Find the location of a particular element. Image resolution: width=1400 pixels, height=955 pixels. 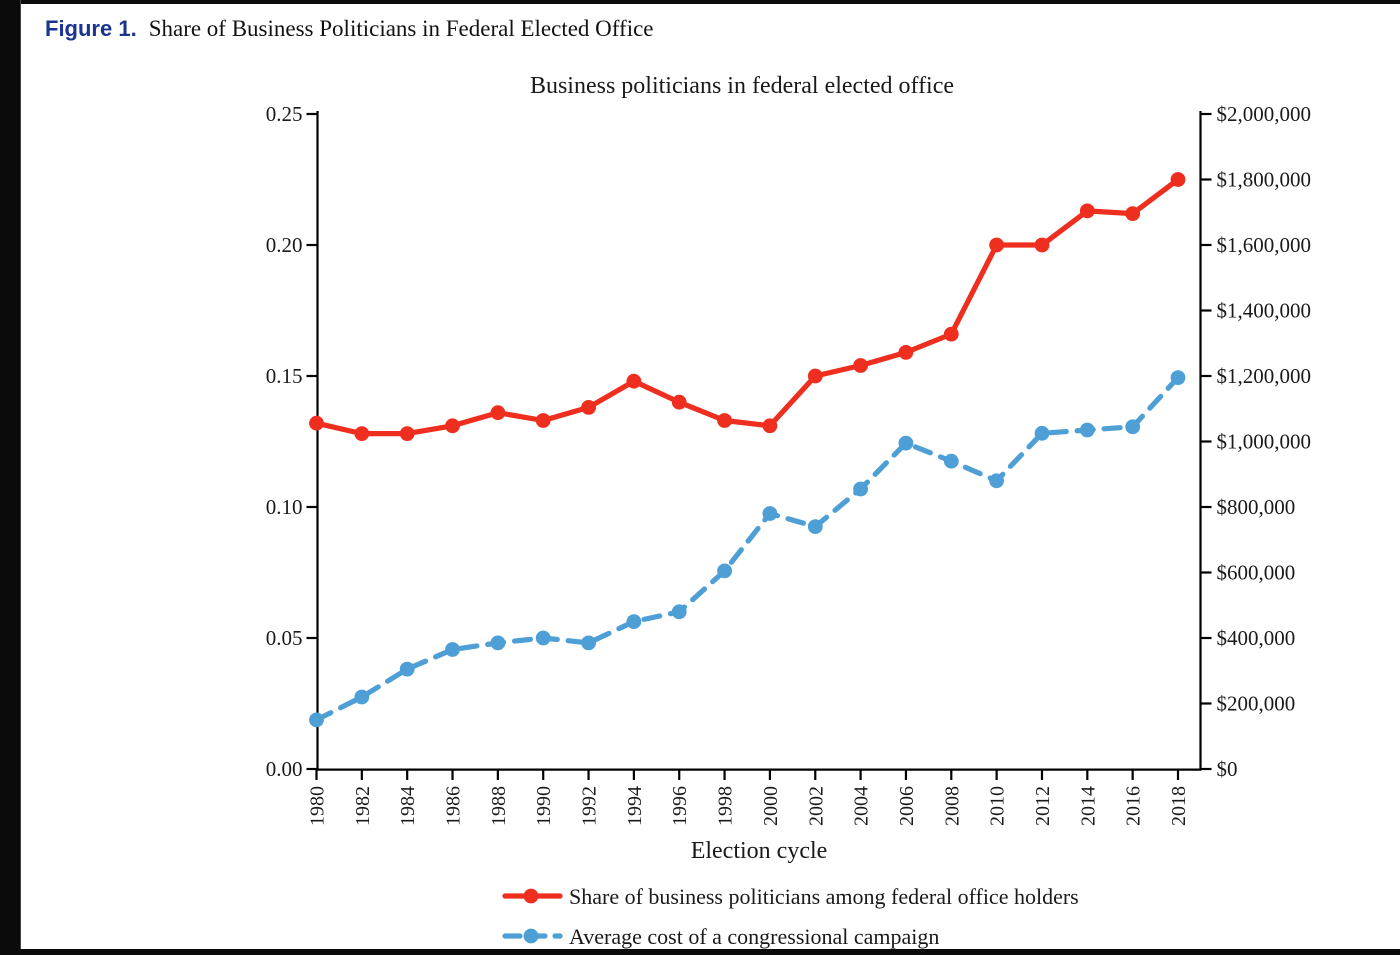

y-axis-left-tick-label: 0.15 is located at coordinates (284, 376).